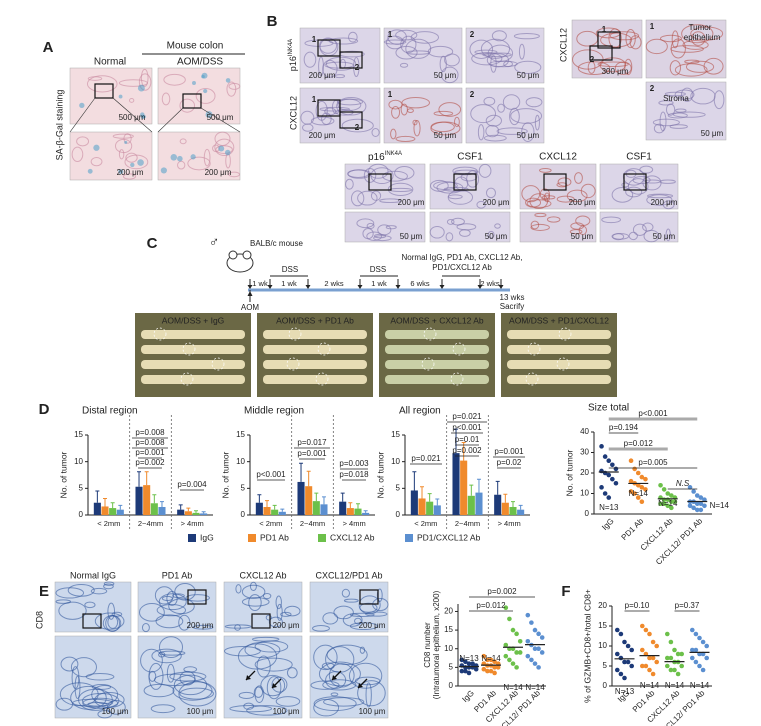 This screenshot has width=761, height=726. What do you see at coordinates (334, 677) in the screenshot?
I see `arrow-head` at bounding box center [334, 677].